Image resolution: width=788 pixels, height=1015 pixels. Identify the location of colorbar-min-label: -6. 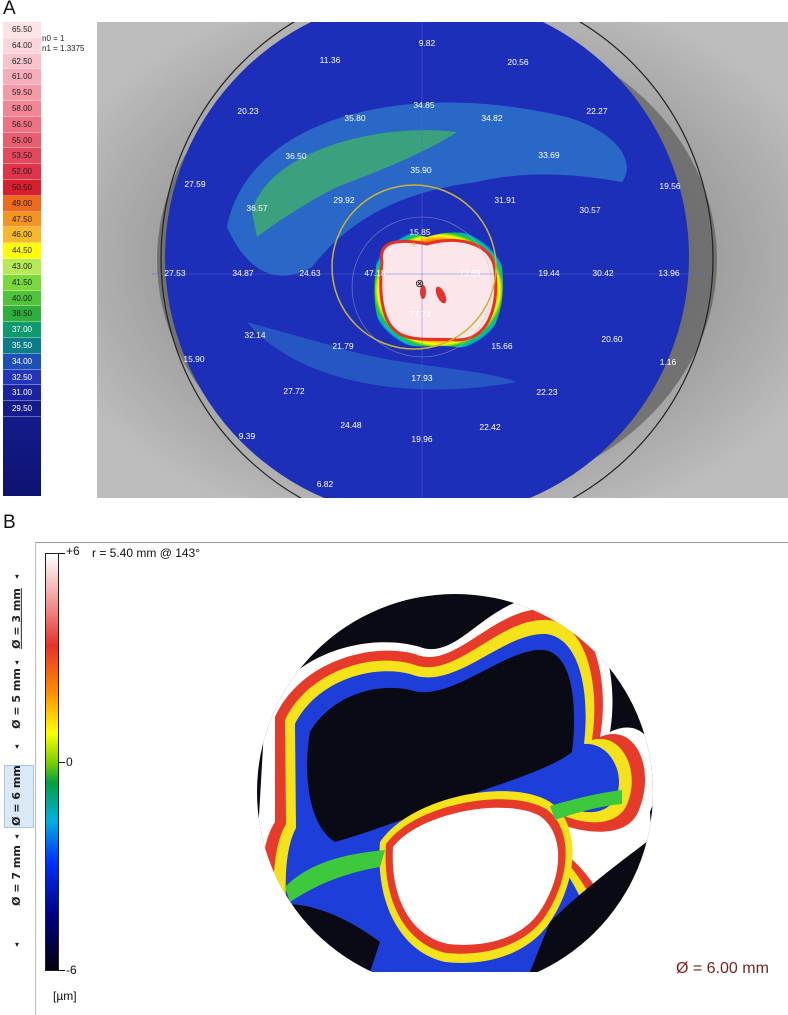
(71, 970).